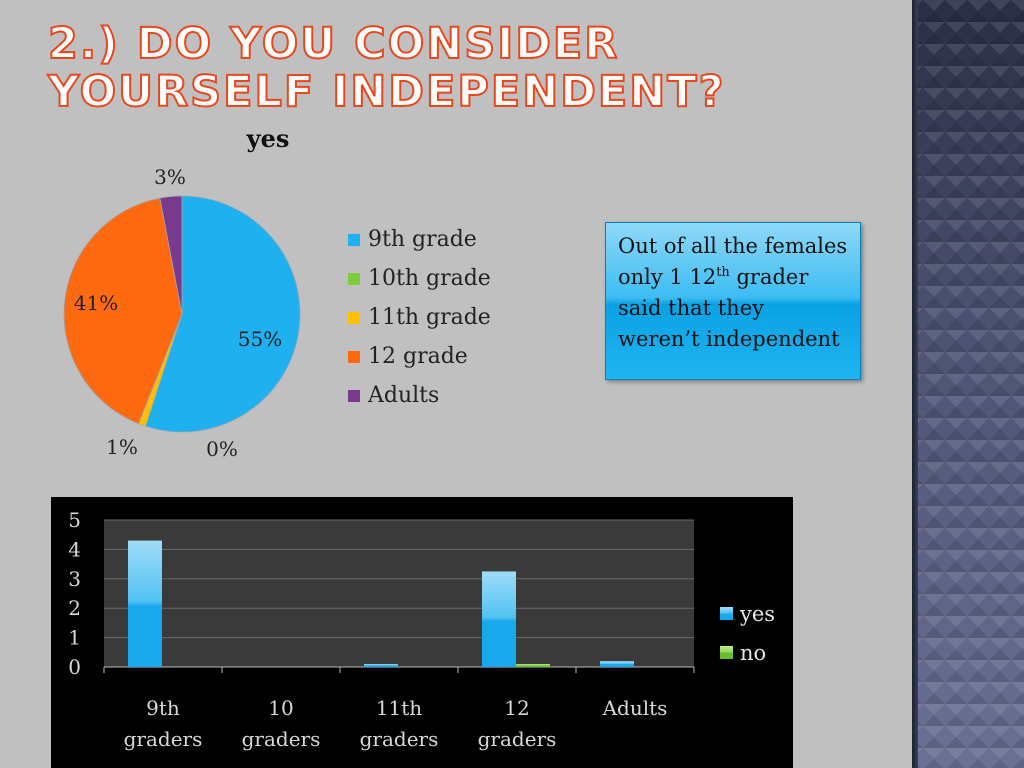  What do you see at coordinates (733, 261) in the screenshot?
I see `callout-text-start: Out of all the females only 1 12` at bounding box center [733, 261].